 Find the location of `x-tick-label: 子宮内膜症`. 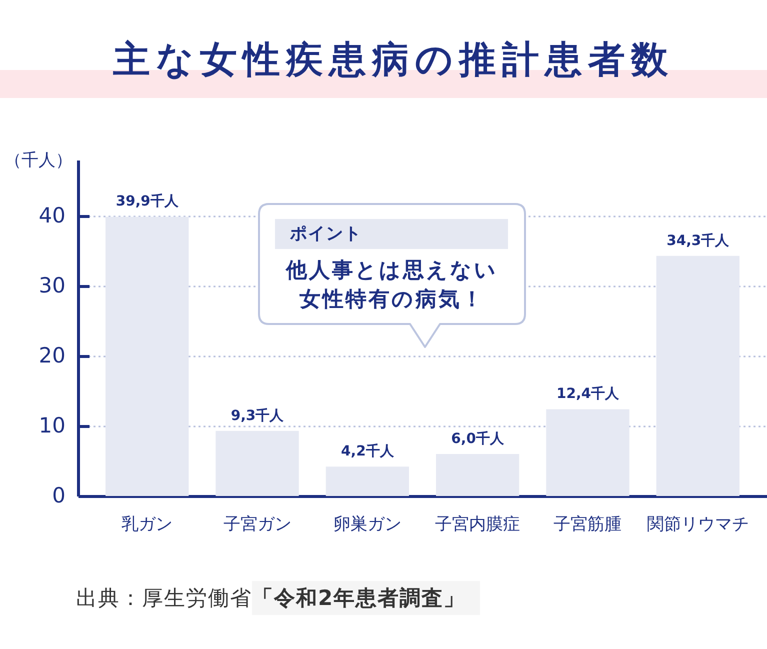

x-tick-label: 子宮内膜症 is located at coordinates (477, 524).